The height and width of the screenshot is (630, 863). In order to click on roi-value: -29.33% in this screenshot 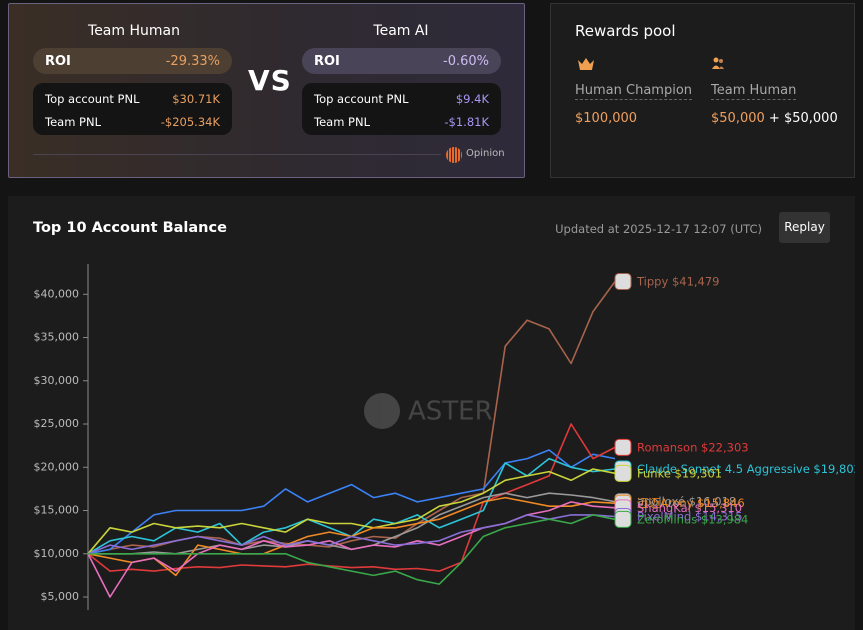, I will do `click(192, 61)`.